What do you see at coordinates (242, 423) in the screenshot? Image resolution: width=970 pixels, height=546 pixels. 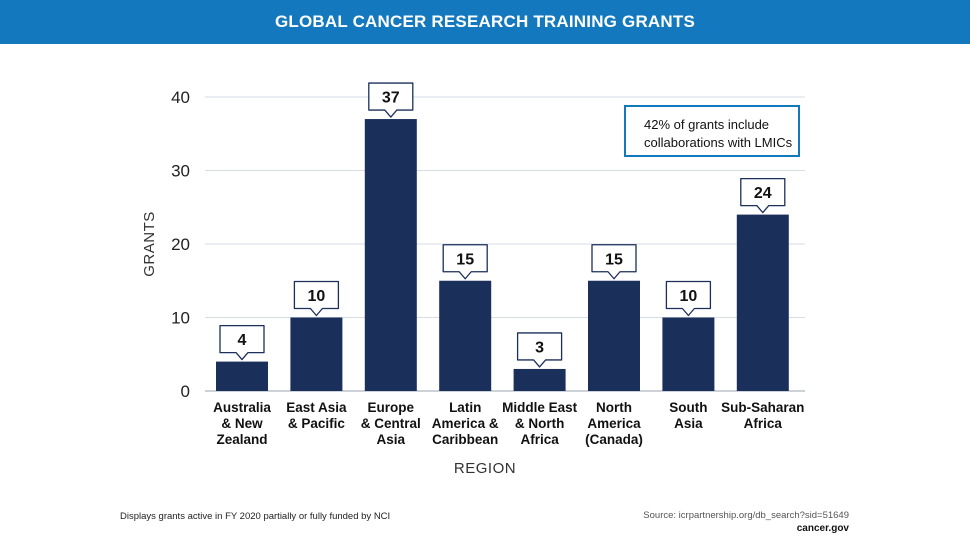 I see `x-tick-label: & New` at bounding box center [242, 423].